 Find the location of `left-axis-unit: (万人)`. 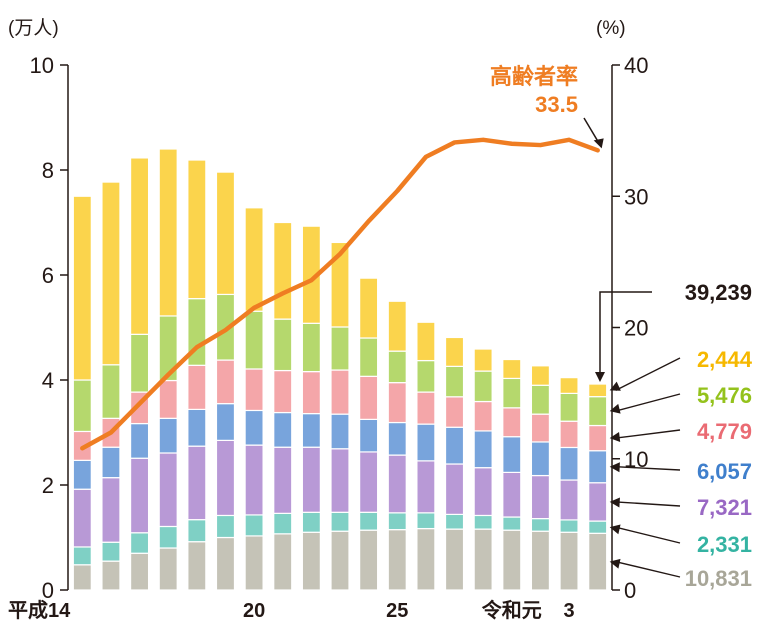

left-axis-unit: (万人) is located at coordinates (33, 28).